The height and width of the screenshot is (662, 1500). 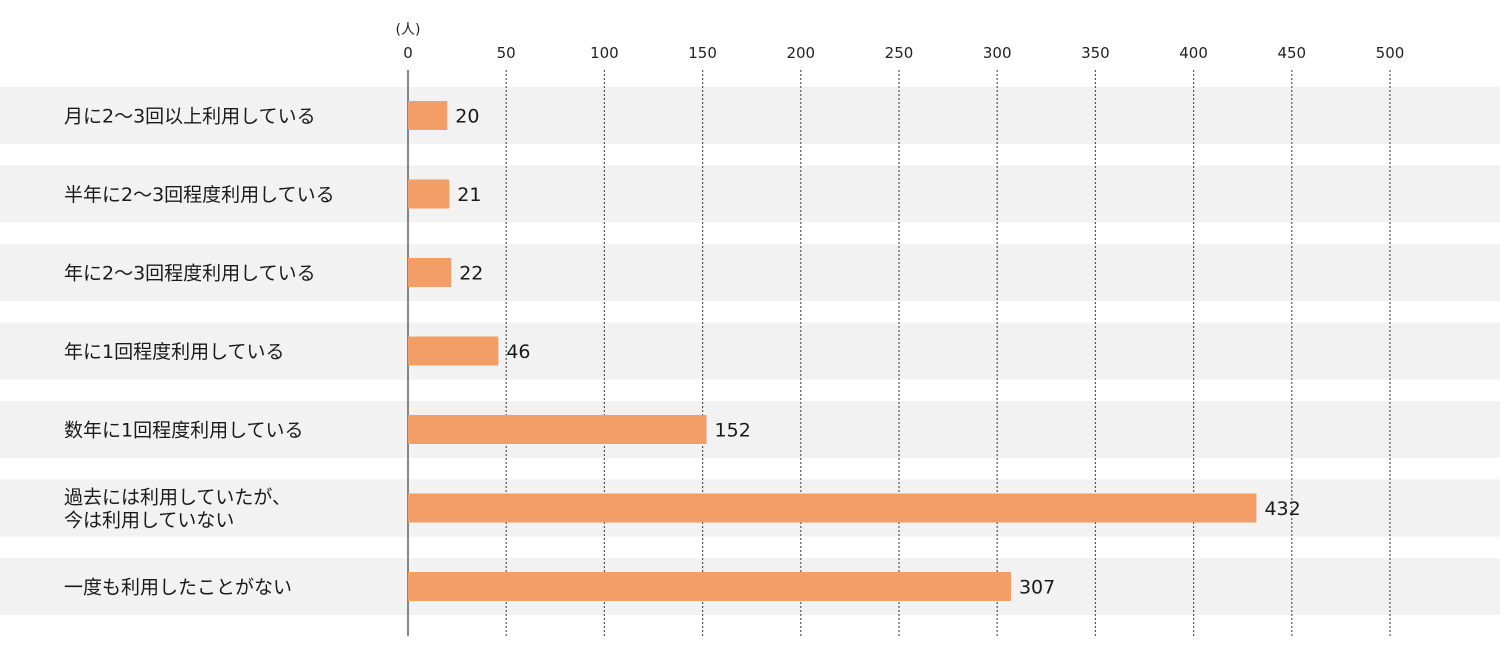 I want to click on value-label: 307, so click(x=1037, y=588).